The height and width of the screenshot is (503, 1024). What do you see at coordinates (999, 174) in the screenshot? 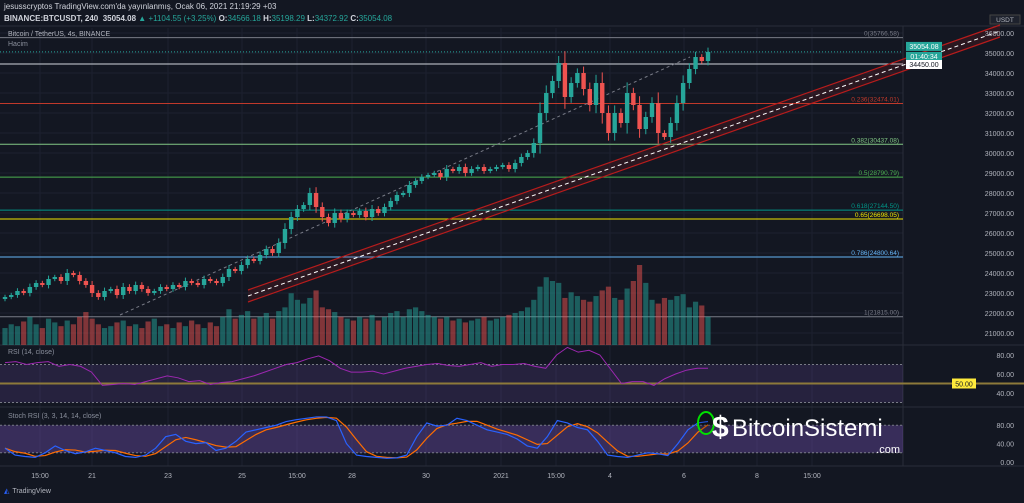
I see `price-tick: 29000.00` at bounding box center [999, 174].